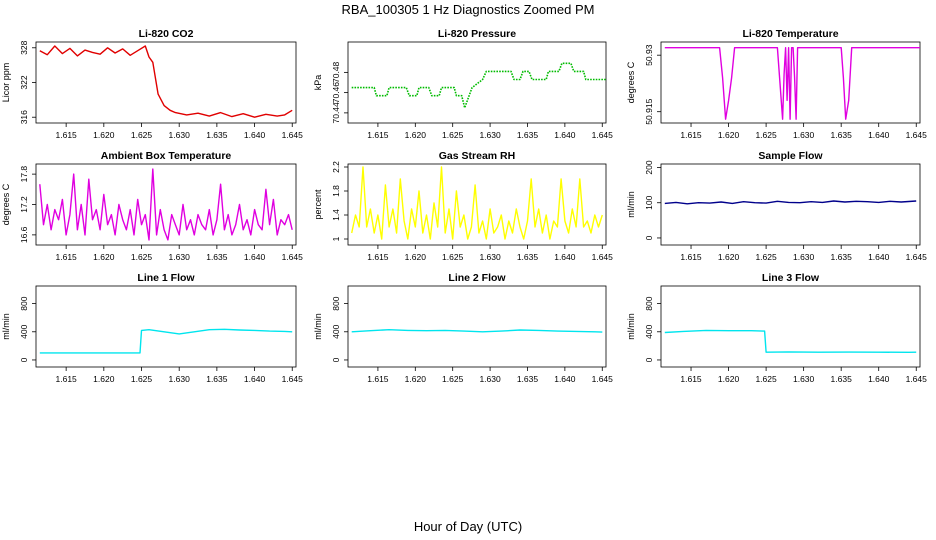 This screenshot has width=936, height=540. Describe the element at coordinates (336, 167) in the screenshot. I see `y-tick-label: 2.2` at that location.